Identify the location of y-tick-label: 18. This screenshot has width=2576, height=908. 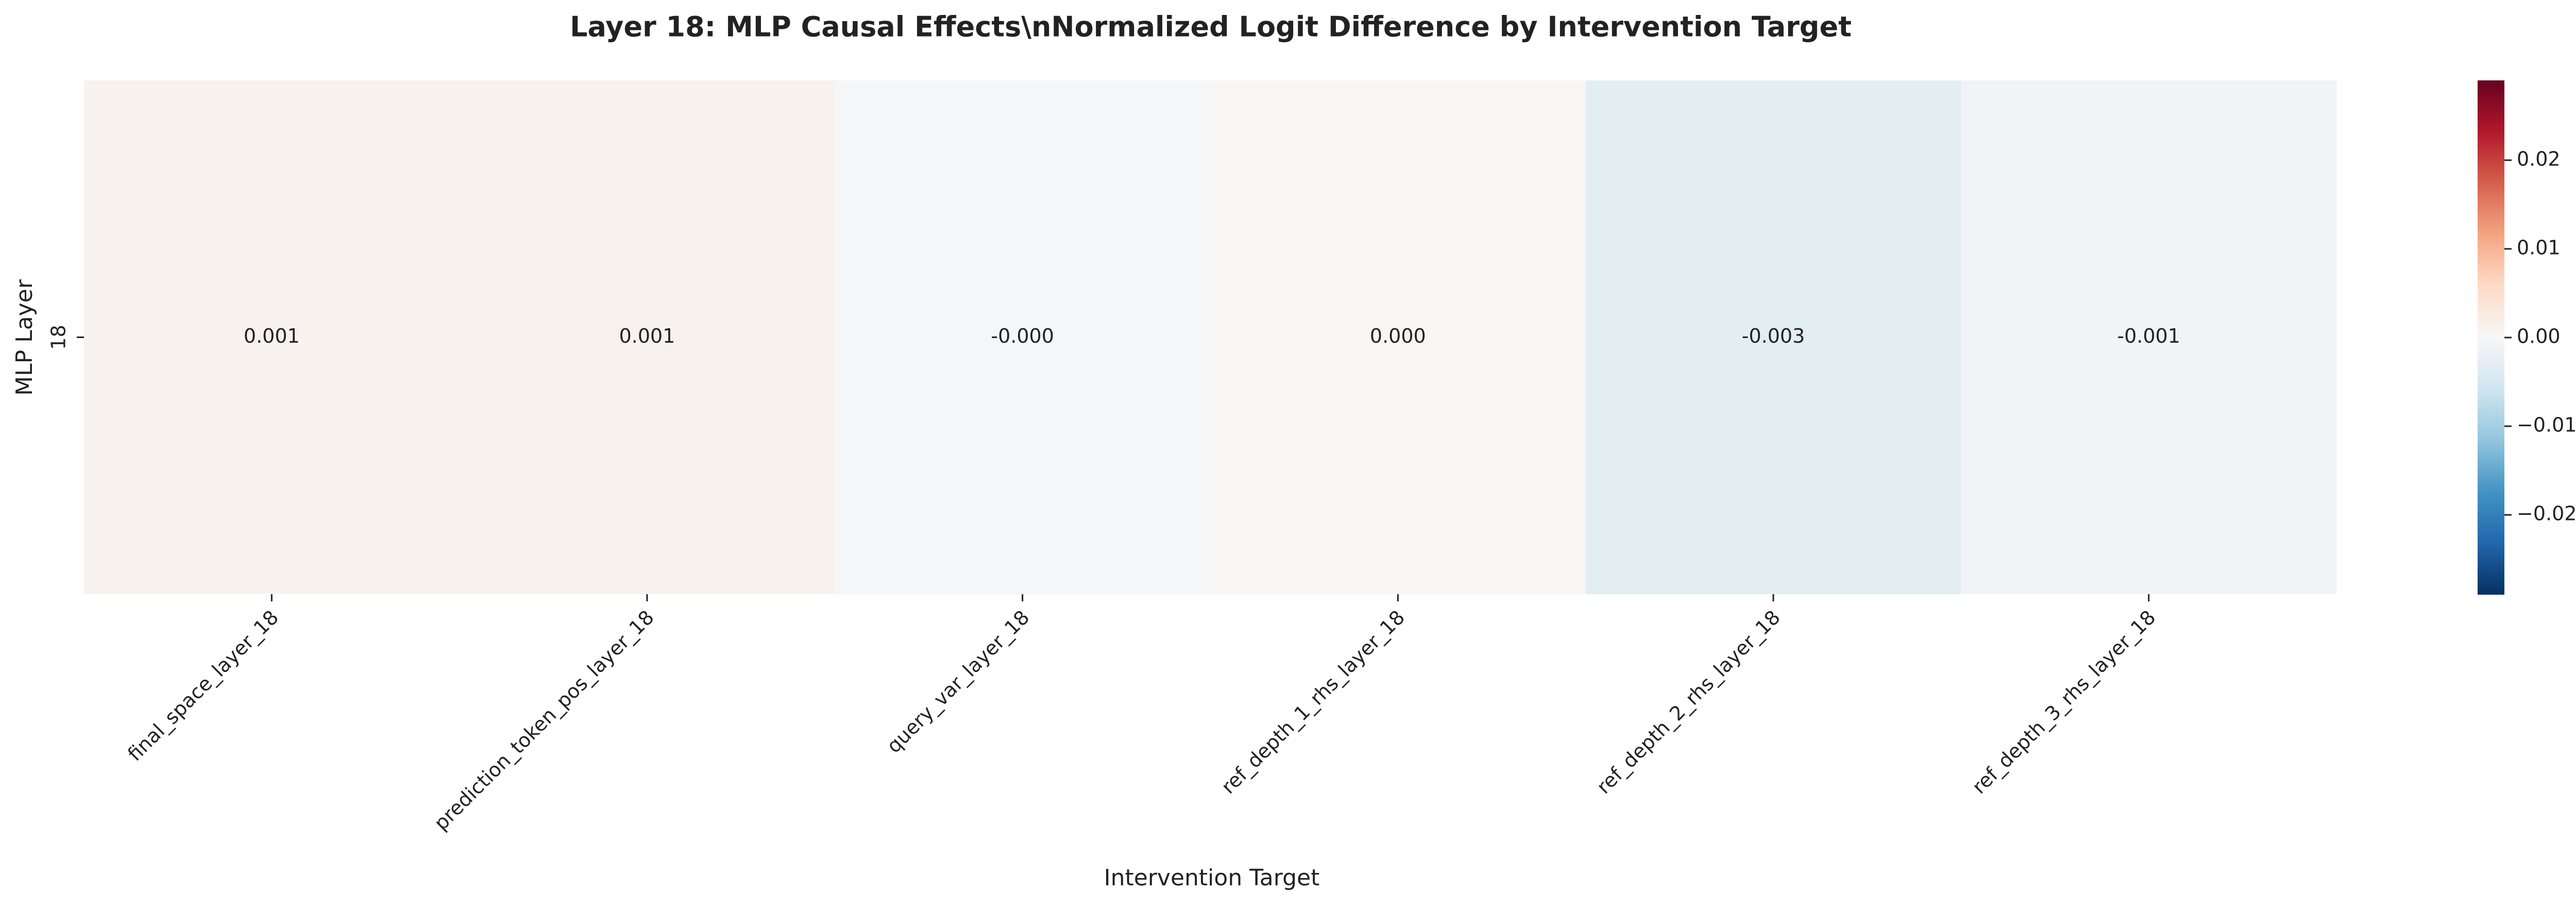
(59, 337).